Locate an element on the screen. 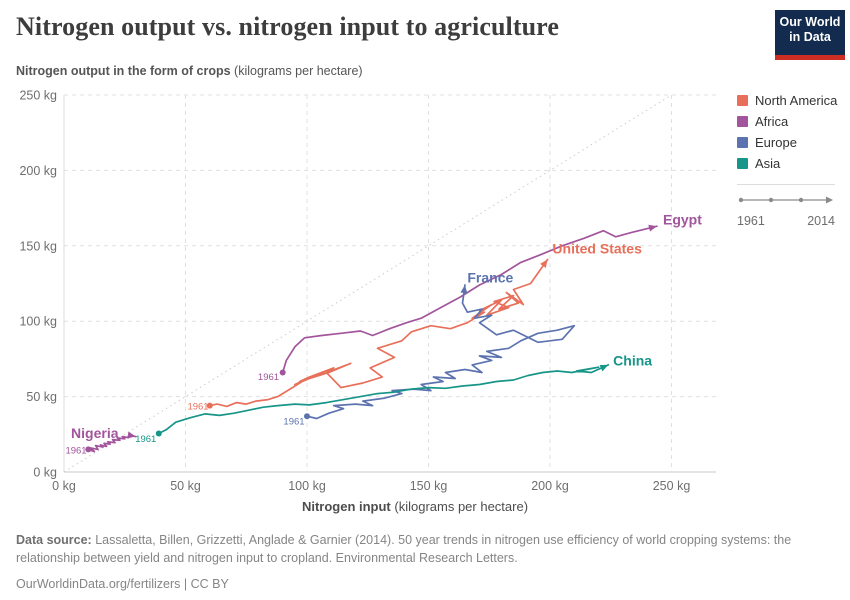  x-tick-label: 150 kg is located at coordinates (429, 486).